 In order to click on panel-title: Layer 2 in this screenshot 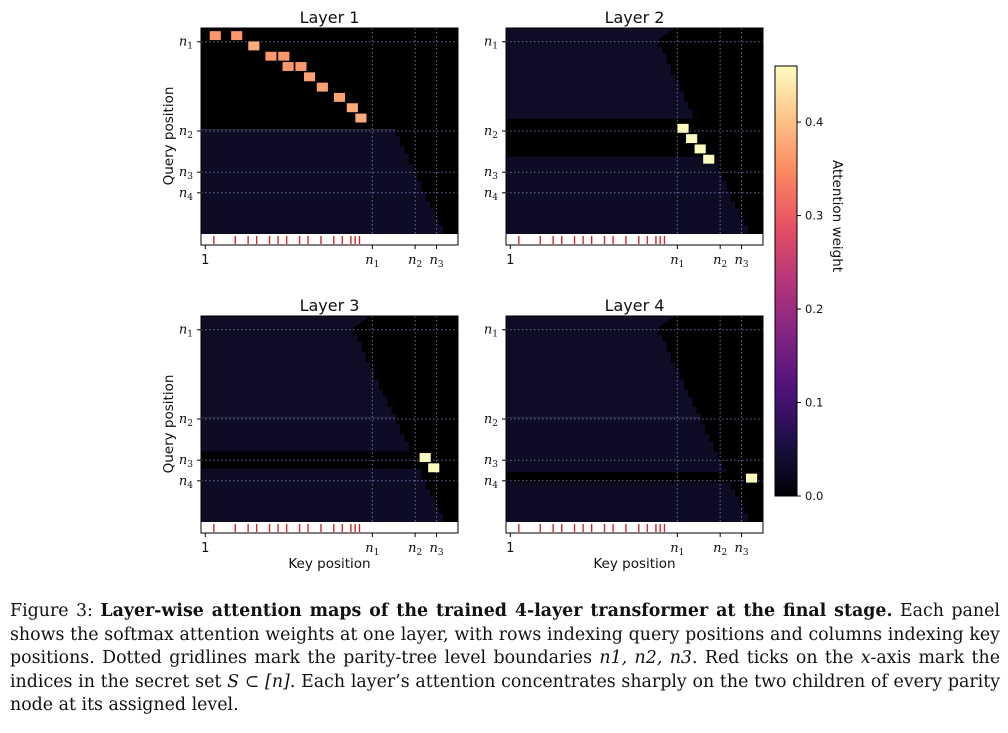, I will do `click(635, 17)`.